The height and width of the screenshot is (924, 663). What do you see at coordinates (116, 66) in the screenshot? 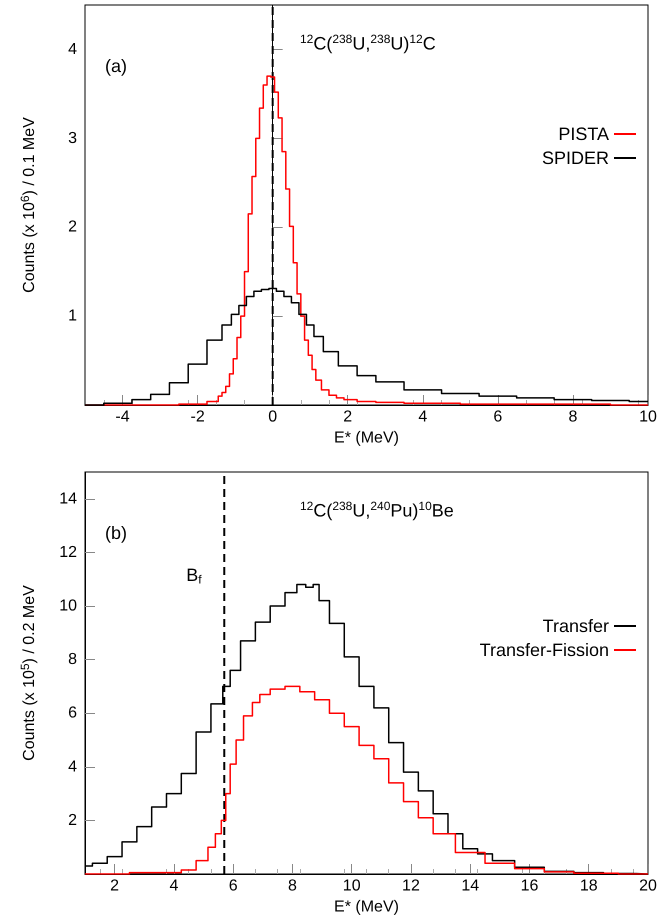
I see `annotation: (a)` at bounding box center [116, 66].